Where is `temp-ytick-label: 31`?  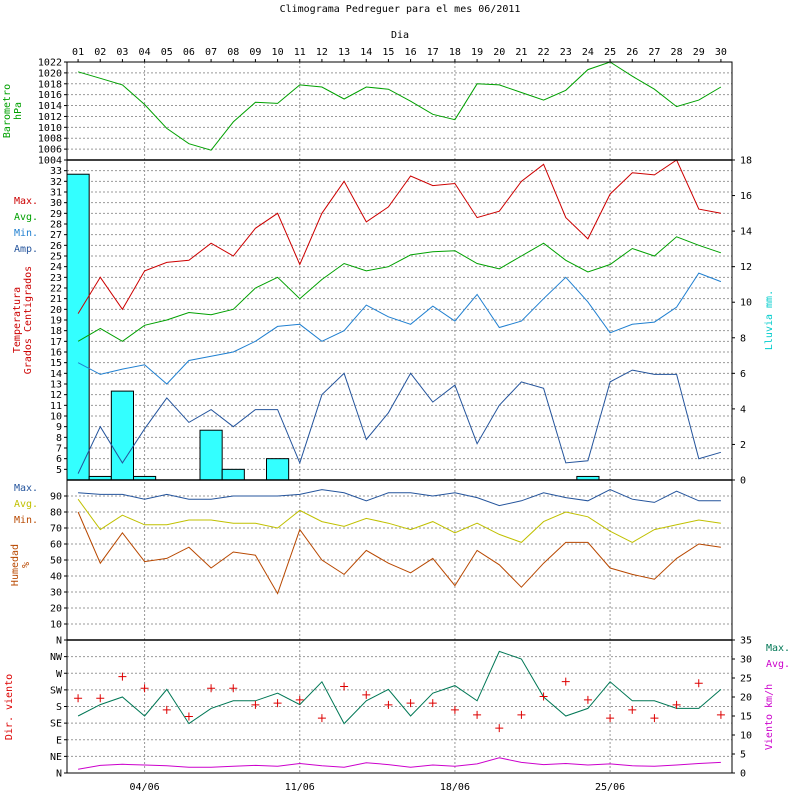 temp-ytick-label: 31 is located at coordinates (56, 193).